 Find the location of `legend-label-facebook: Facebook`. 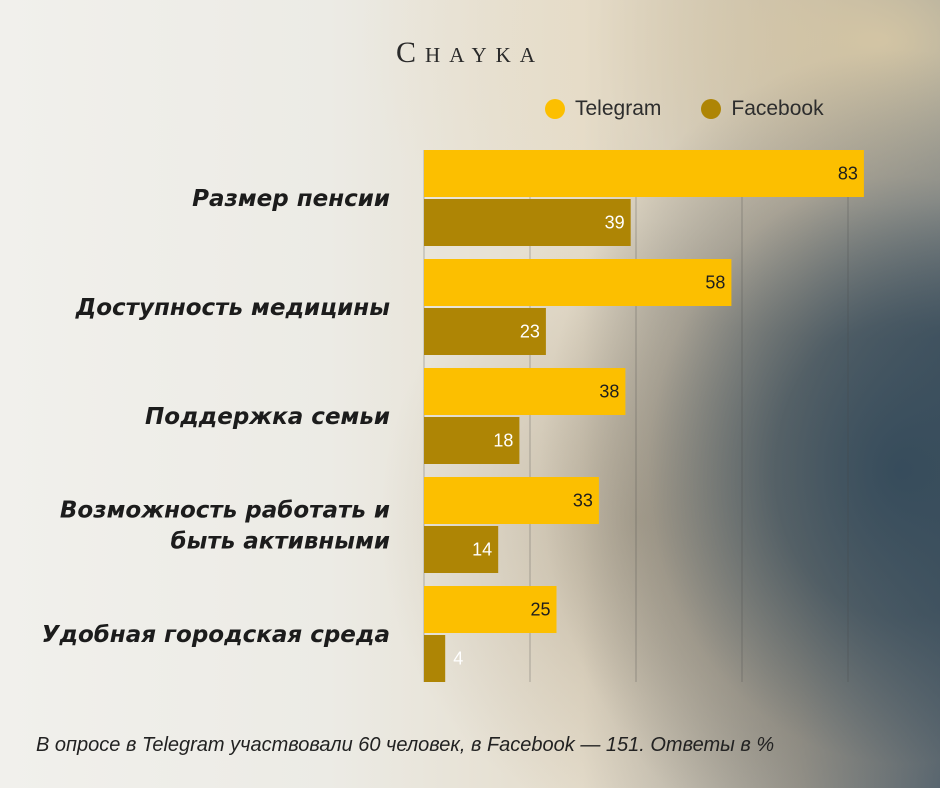

legend-label-facebook: Facebook is located at coordinates (777, 108).